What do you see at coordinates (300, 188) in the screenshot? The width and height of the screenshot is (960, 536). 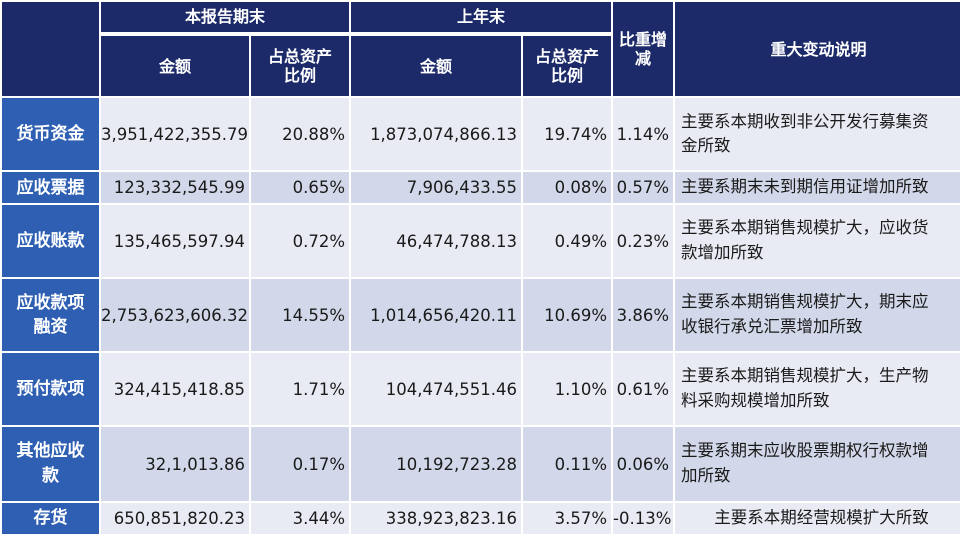 I see `current-ratio: 0.65%` at bounding box center [300, 188].